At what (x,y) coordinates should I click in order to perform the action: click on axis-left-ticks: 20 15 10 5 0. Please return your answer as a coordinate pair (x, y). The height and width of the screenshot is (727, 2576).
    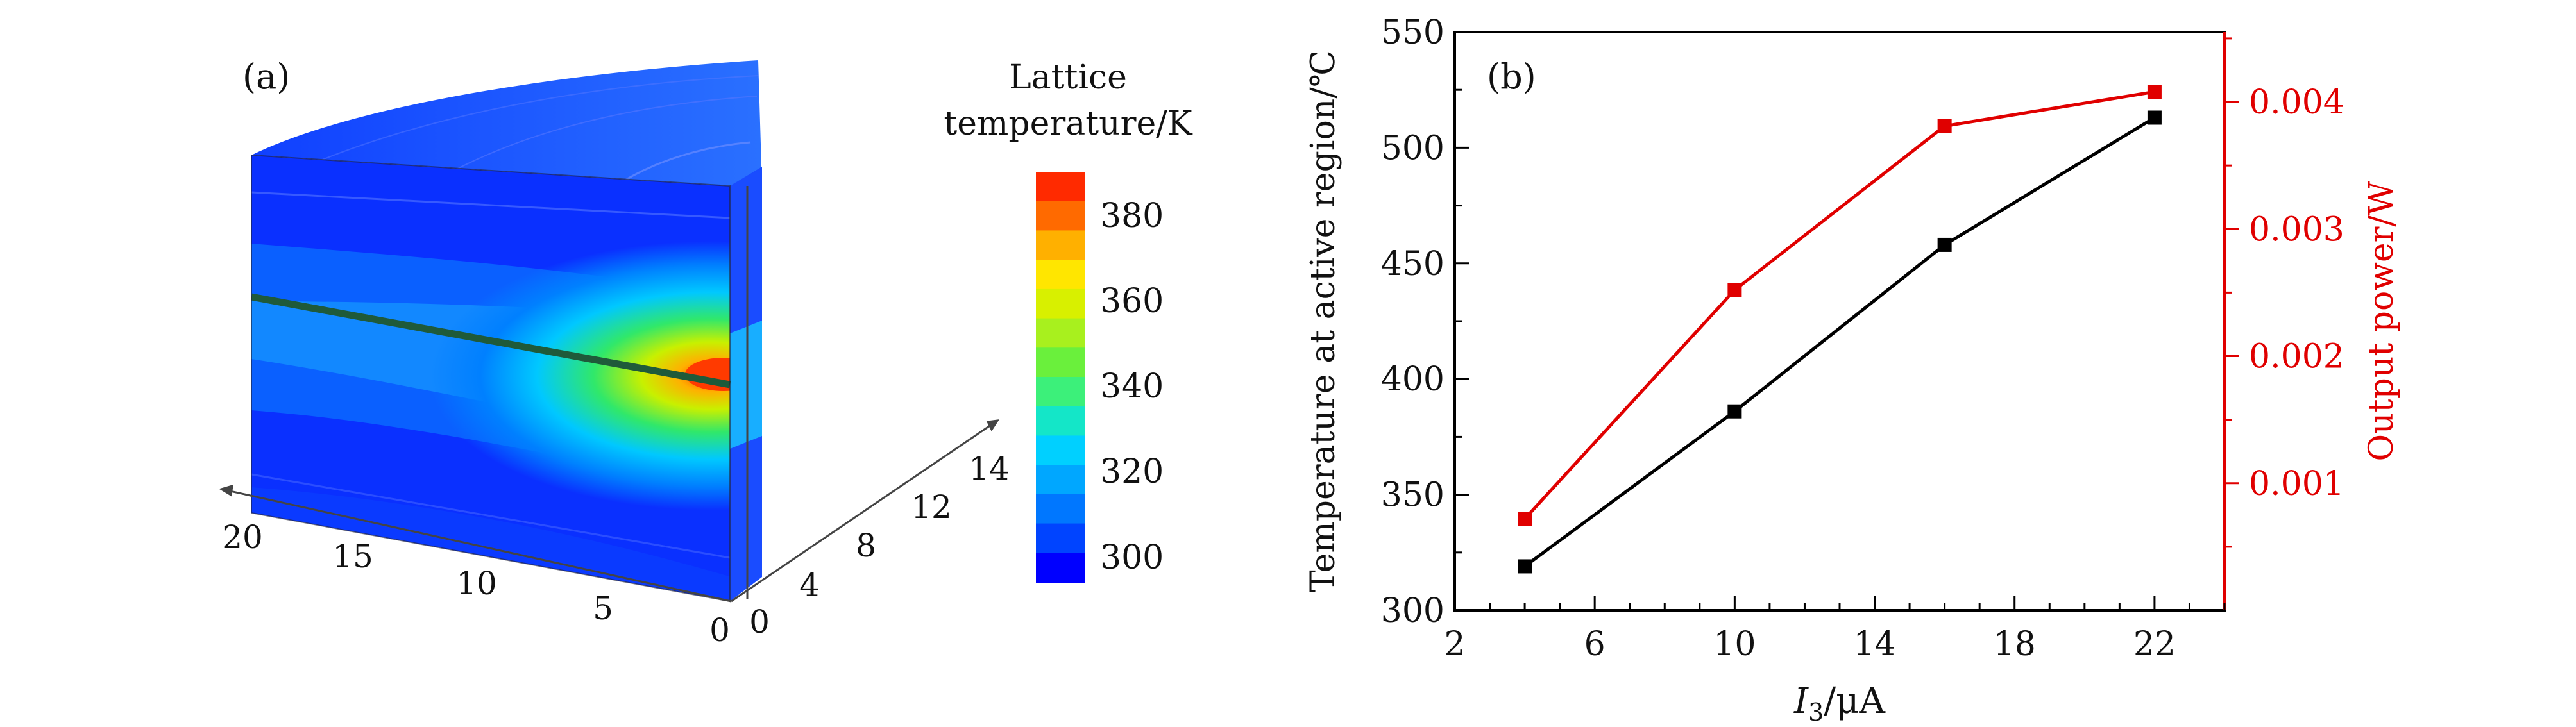
    Looking at the image, I should click on (476, 584).